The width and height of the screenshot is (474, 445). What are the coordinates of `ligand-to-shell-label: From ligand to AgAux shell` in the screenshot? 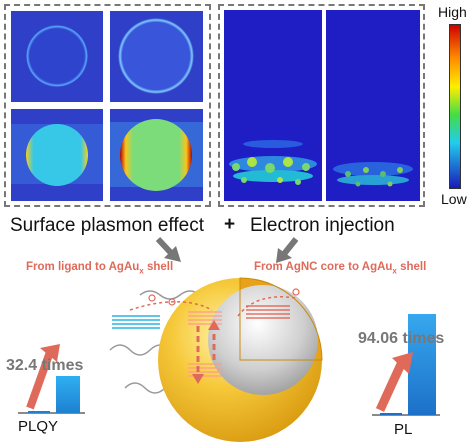 It's located at (100, 268).